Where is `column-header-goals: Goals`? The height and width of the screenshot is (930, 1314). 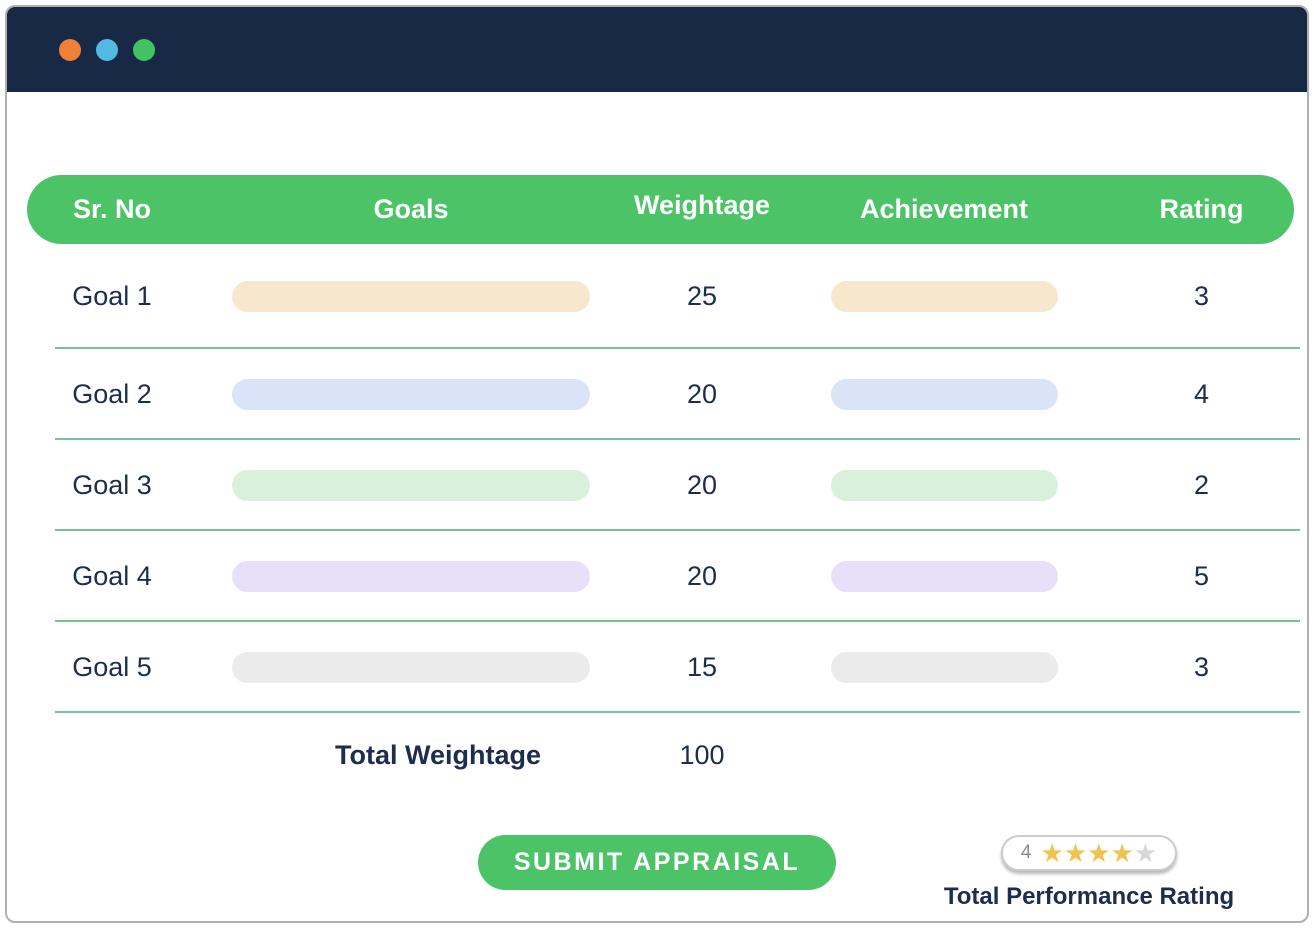
column-header-goals: Goals is located at coordinates (411, 209).